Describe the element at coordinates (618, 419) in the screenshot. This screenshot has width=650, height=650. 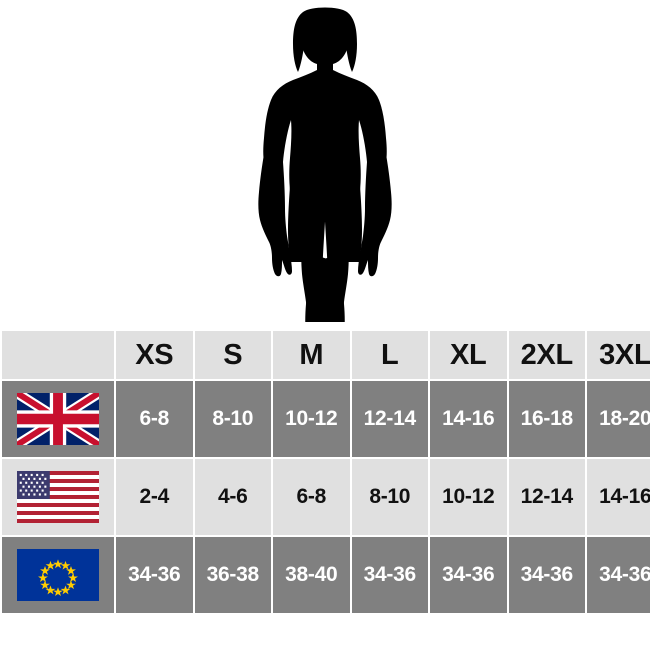
I see `uk-size-3xl: 18-20` at that location.